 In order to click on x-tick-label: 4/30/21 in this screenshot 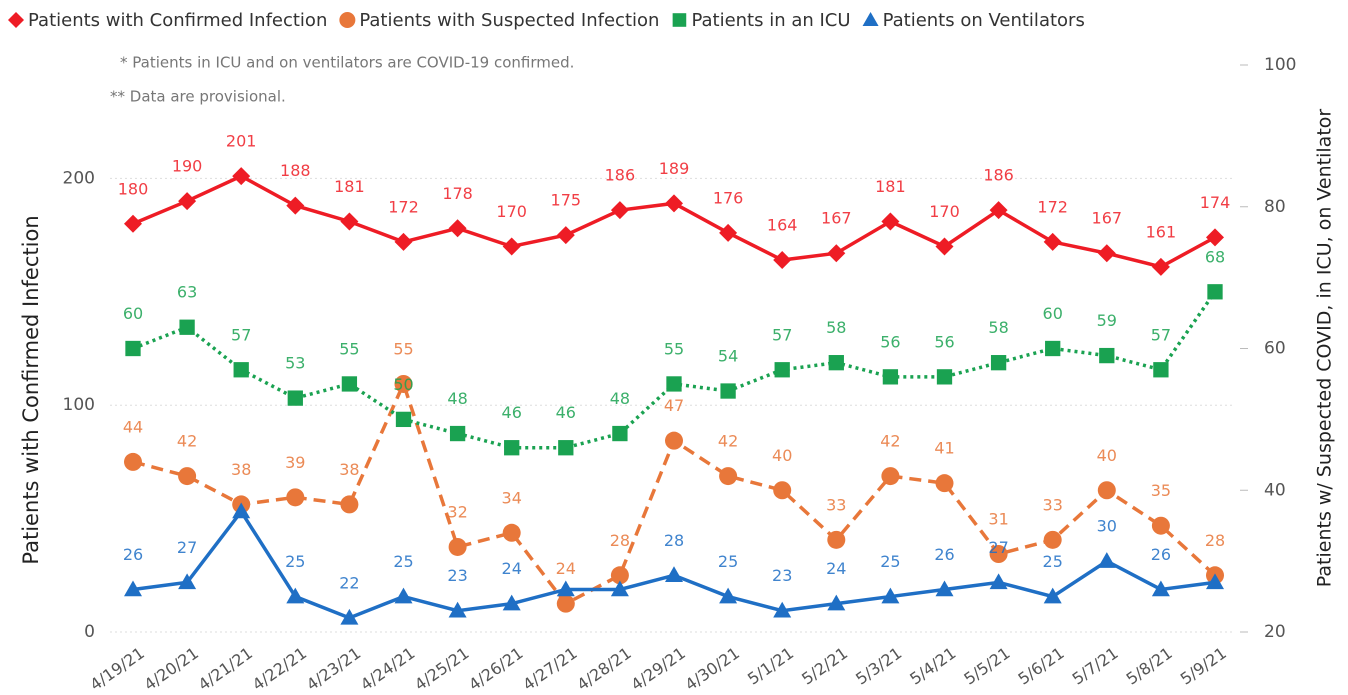, I will do `click(712, 667)`.